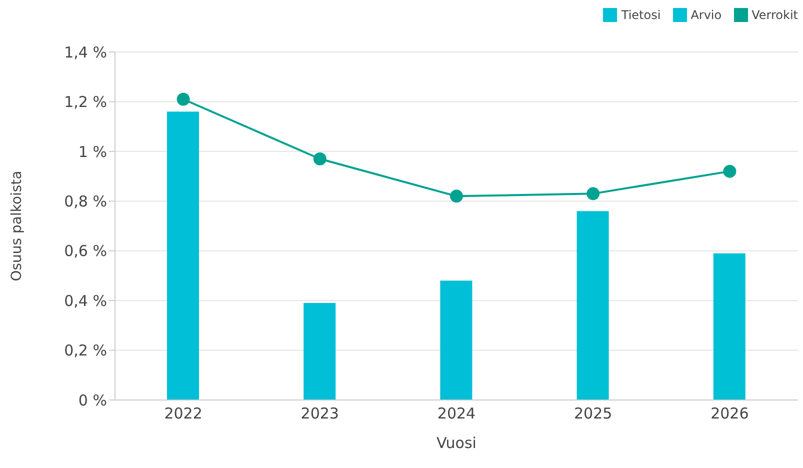  What do you see at coordinates (92, 400) in the screenshot?
I see `y-tick-label: 0 %` at bounding box center [92, 400].